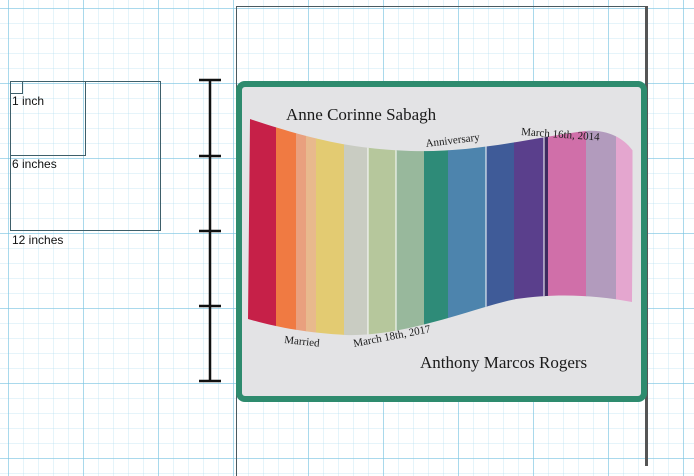 The image size is (694, 476). Describe the element at coordinates (16, 87) in the screenshot. I see `scale-box-1in` at that location.